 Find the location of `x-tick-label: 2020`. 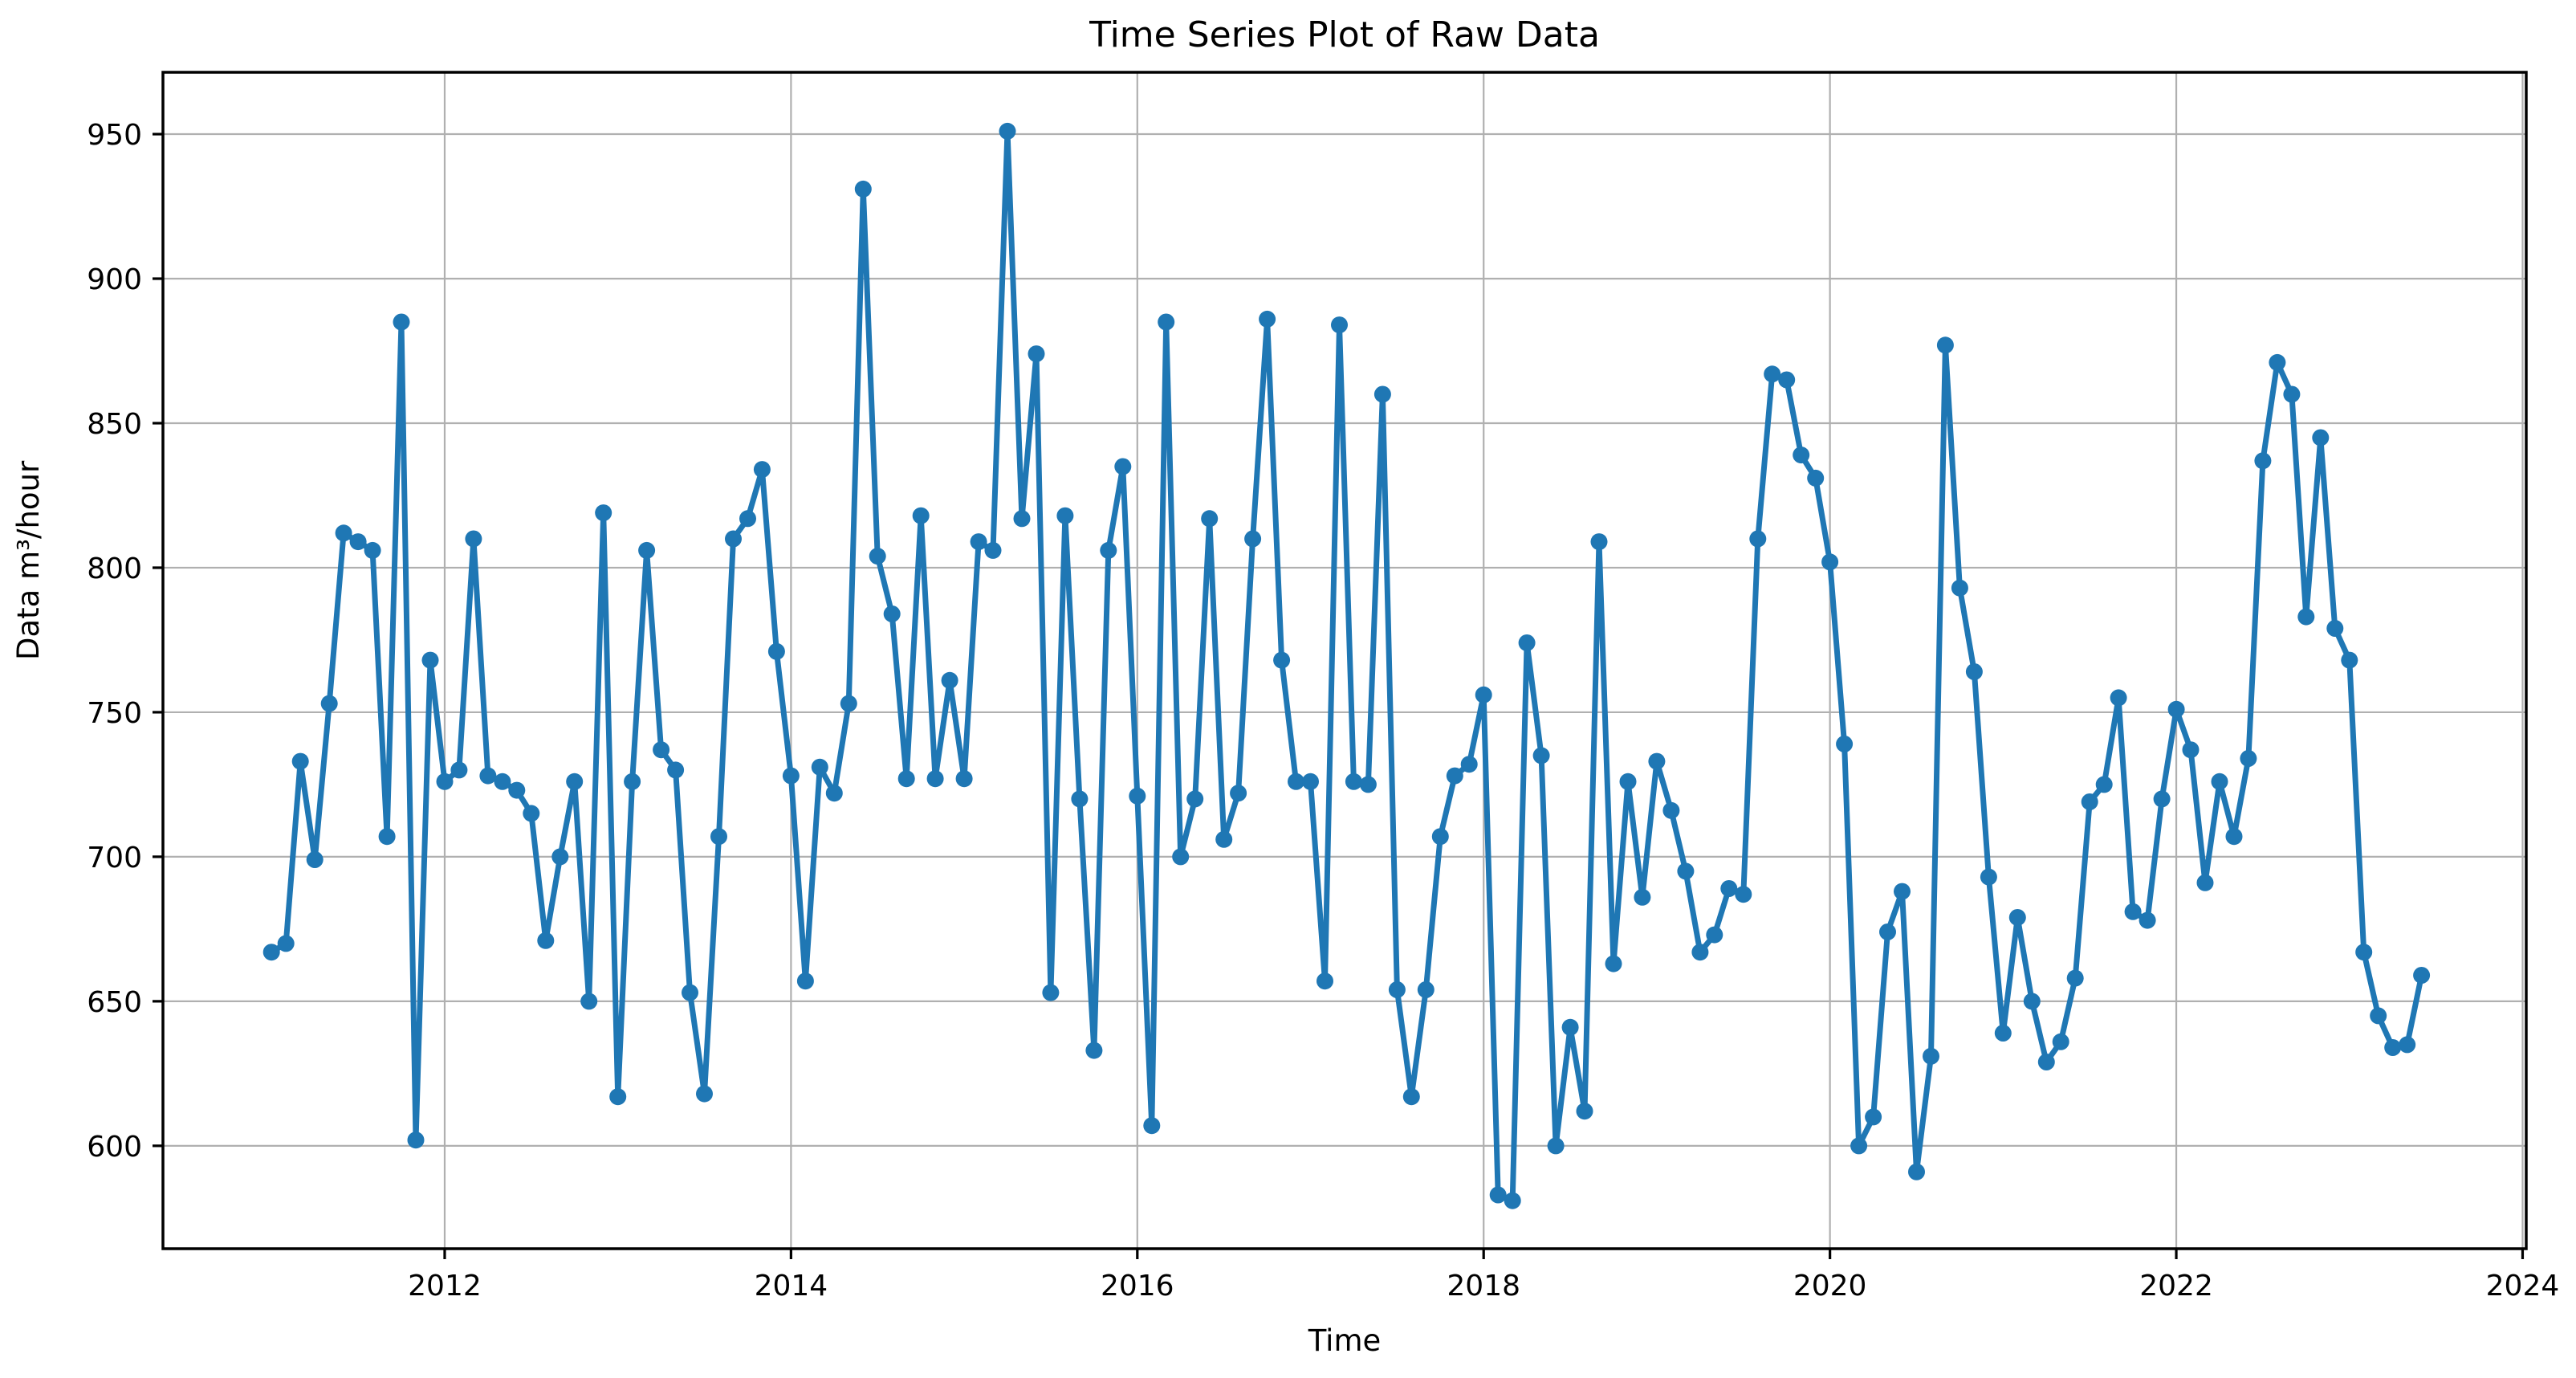

x-tick-label: 2020 is located at coordinates (1830, 1286).